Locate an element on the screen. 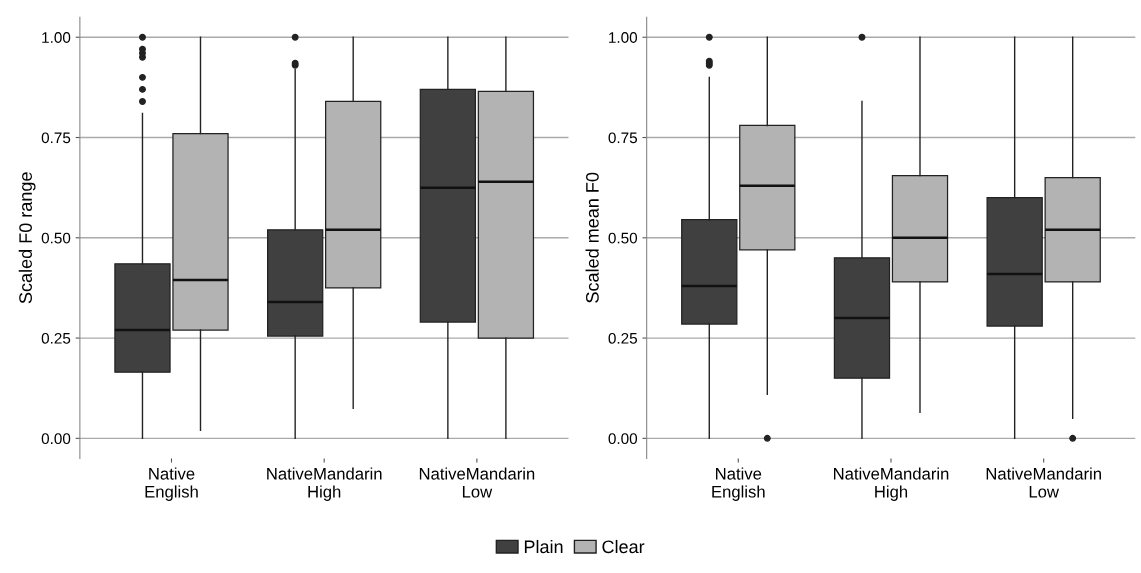 The width and height of the screenshot is (1141, 573). y-axis-title: Scaled F0 range is located at coordinates (27, 238).